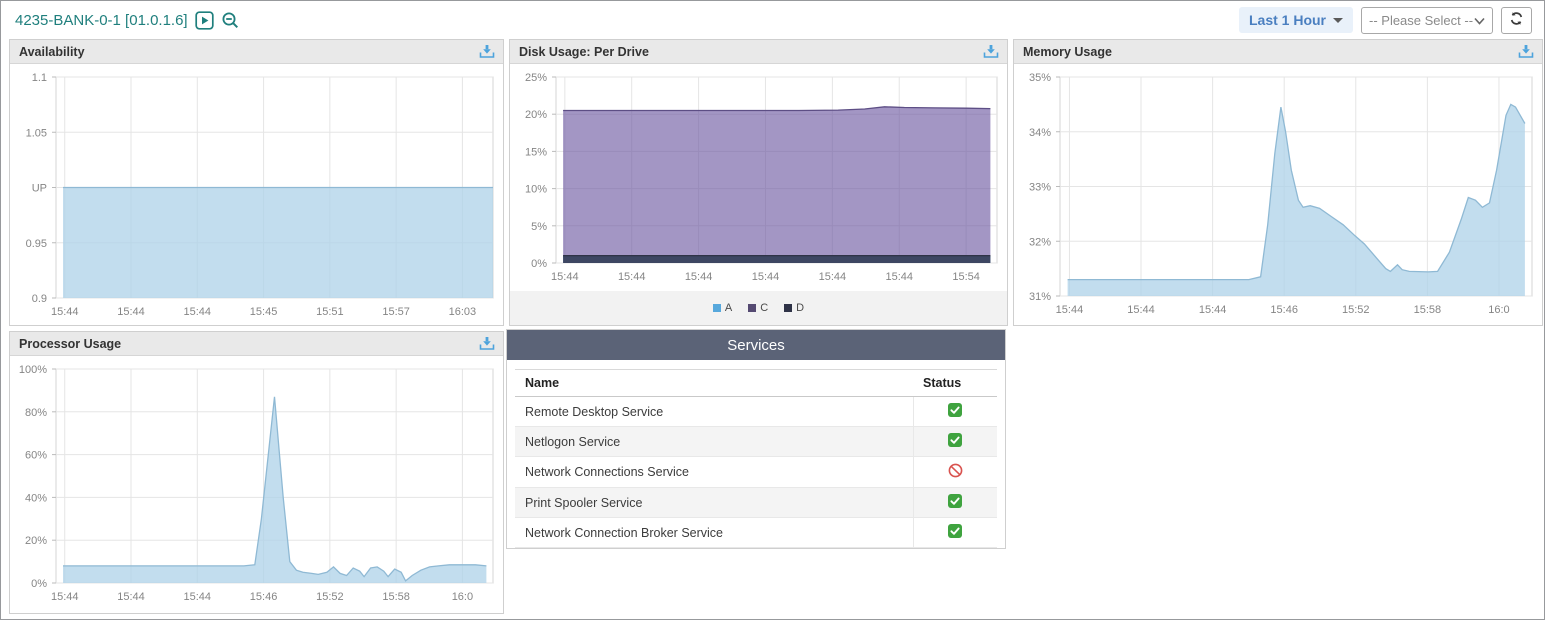 The height and width of the screenshot is (620, 1545). What do you see at coordinates (714, 383) in the screenshot?
I see `column-header-name: Name` at bounding box center [714, 383].